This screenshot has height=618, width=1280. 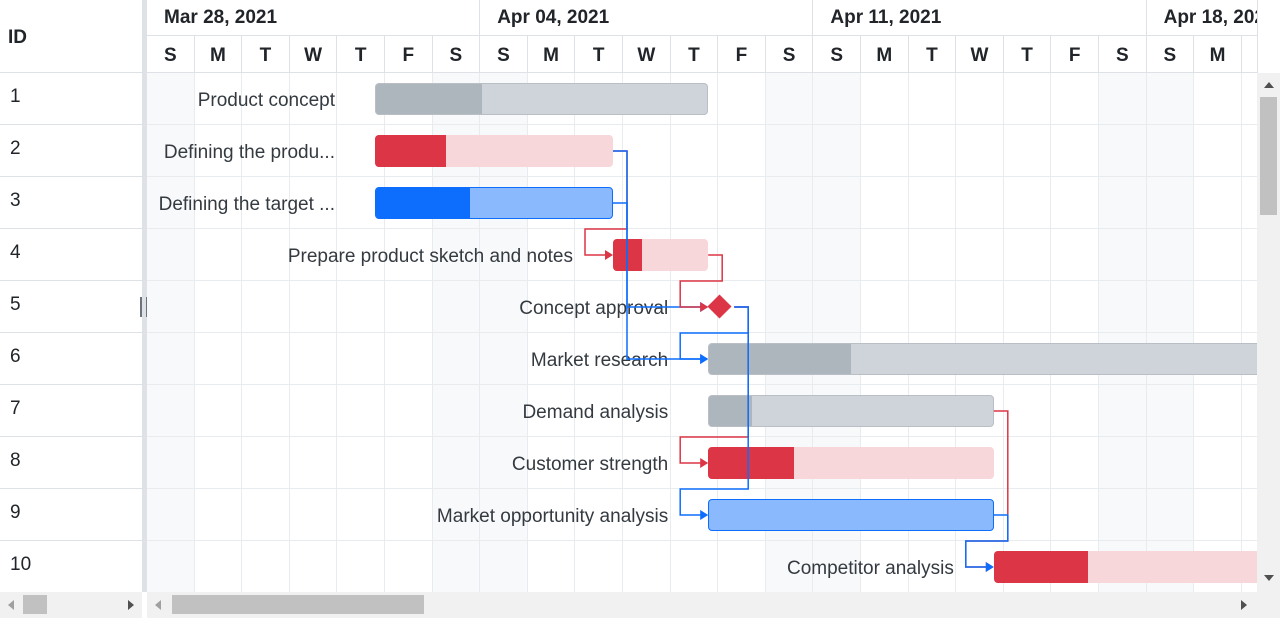 What do you see at coordinates (647, 18) in the screenshot?
I see `week-header-cell: Apr 04, 2021` at bounding box center [647, 18].